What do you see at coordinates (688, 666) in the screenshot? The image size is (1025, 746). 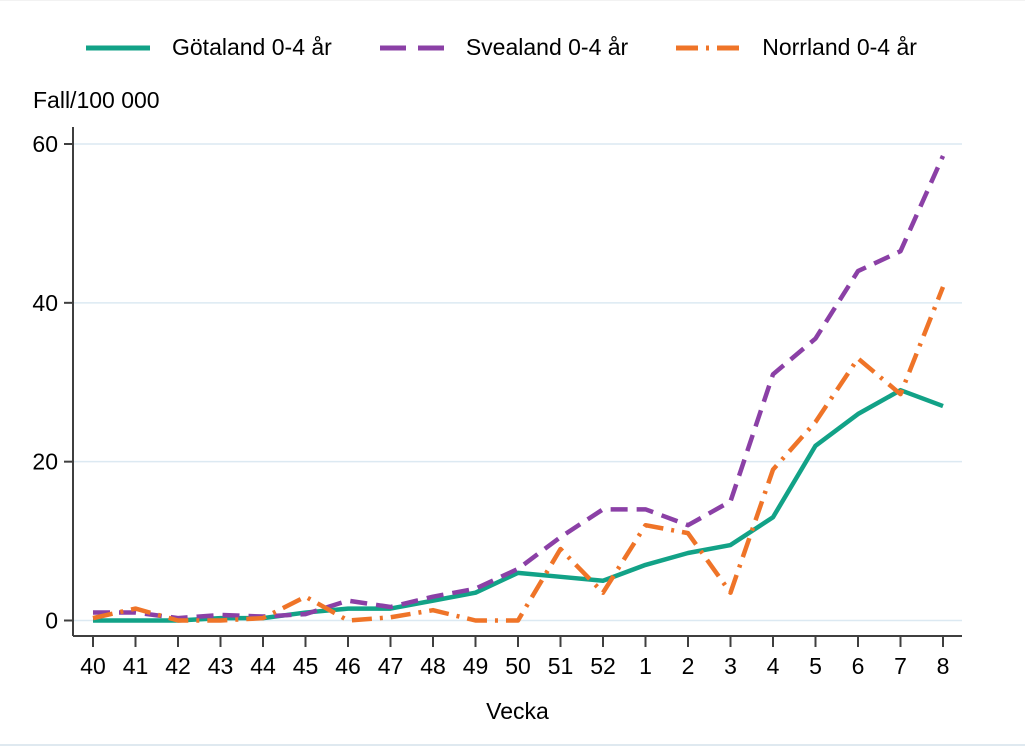 I see `x-tick-label: 2` at bounding box center [688, 666].